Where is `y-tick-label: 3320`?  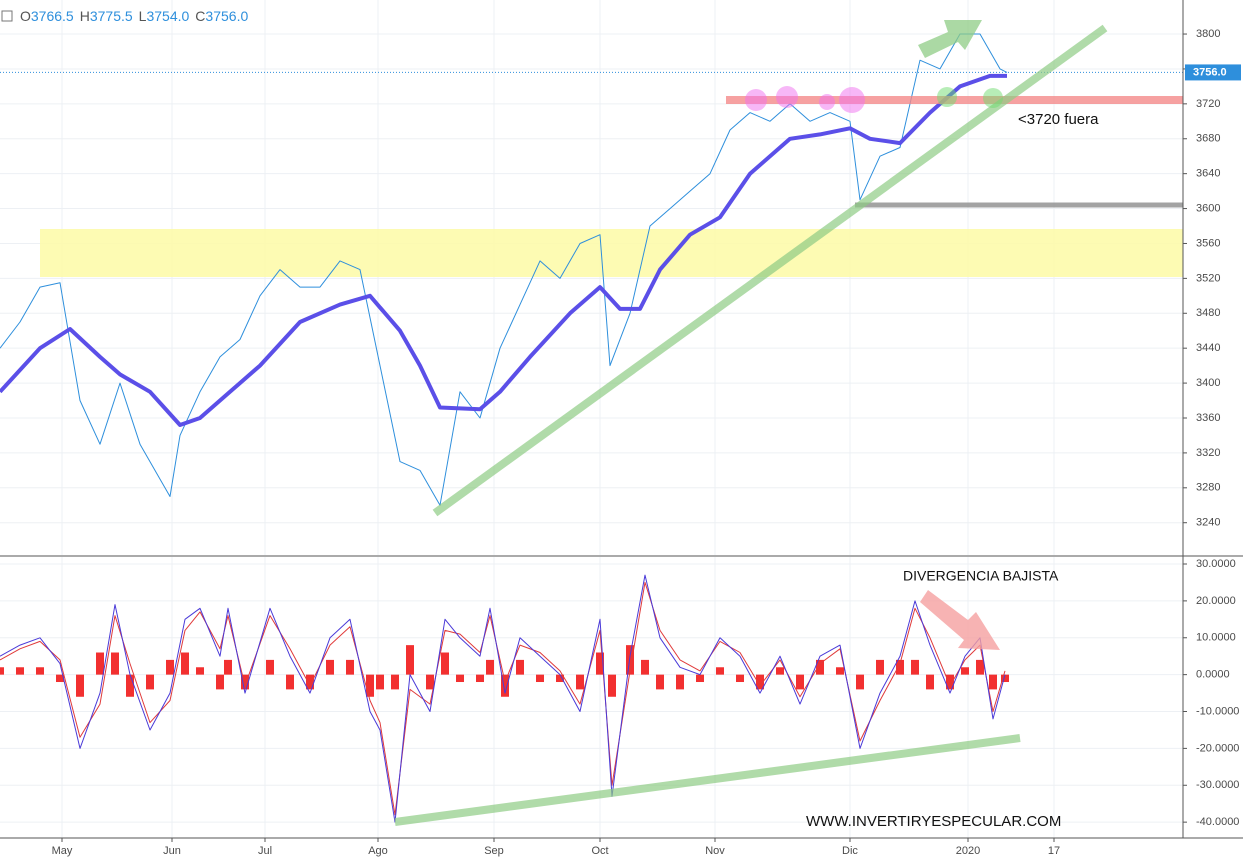
y-tick-label: 3320 is located at coordinates (1208, 453).